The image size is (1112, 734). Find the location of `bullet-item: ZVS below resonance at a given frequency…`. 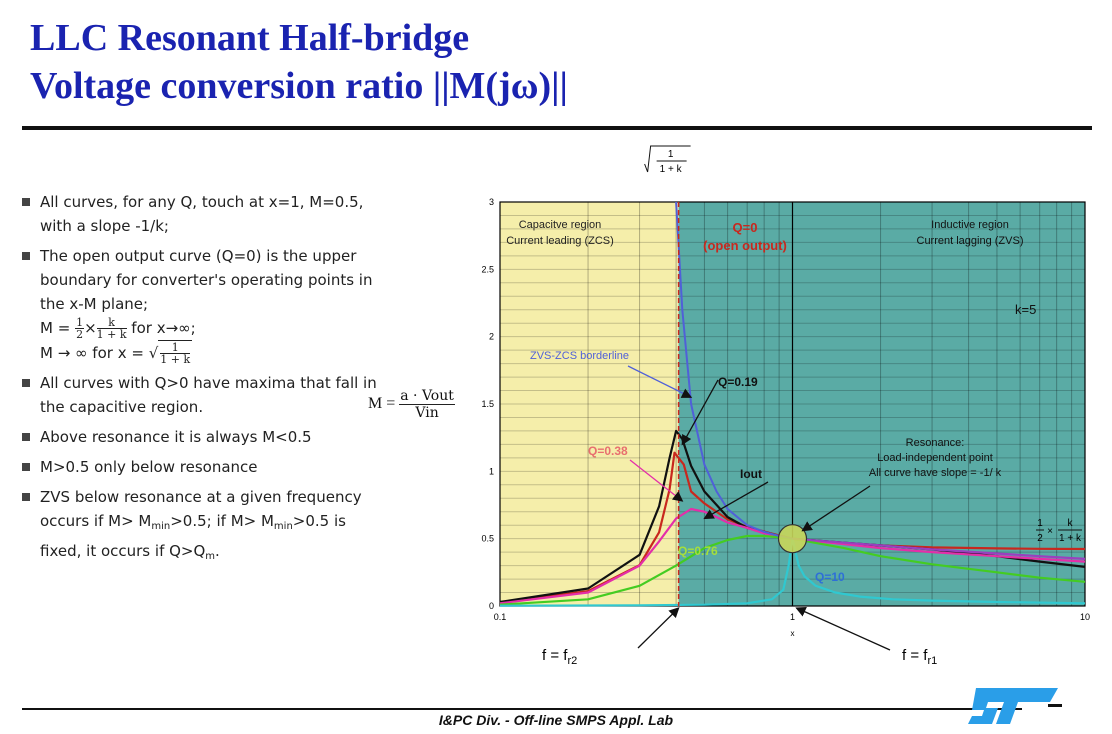

bullet-item: ZVS below resonance at a given frequency… is located at coordinates (200, 527).